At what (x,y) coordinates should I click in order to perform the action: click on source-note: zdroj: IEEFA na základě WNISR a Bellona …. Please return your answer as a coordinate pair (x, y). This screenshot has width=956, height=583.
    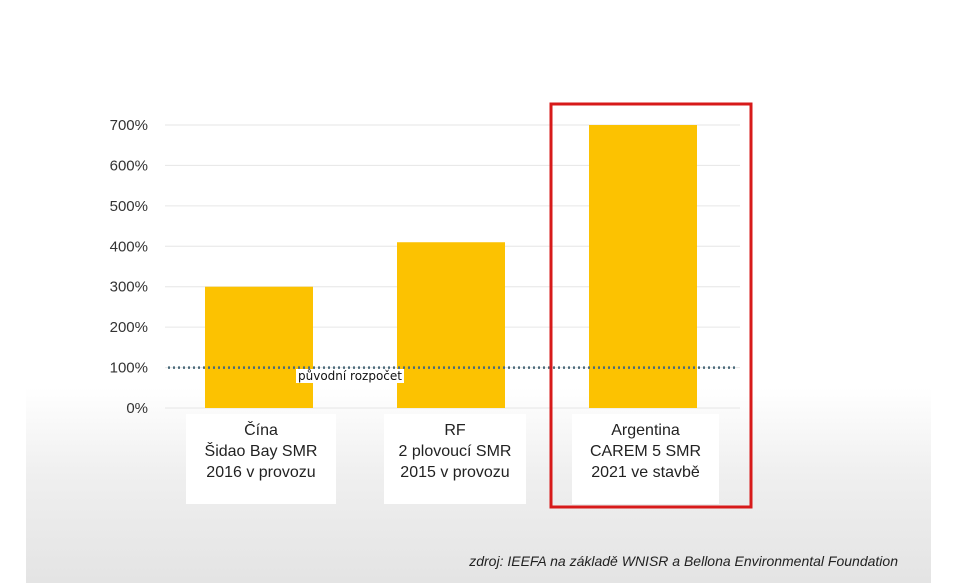
    Looking at the image, I should click on (683, 561).